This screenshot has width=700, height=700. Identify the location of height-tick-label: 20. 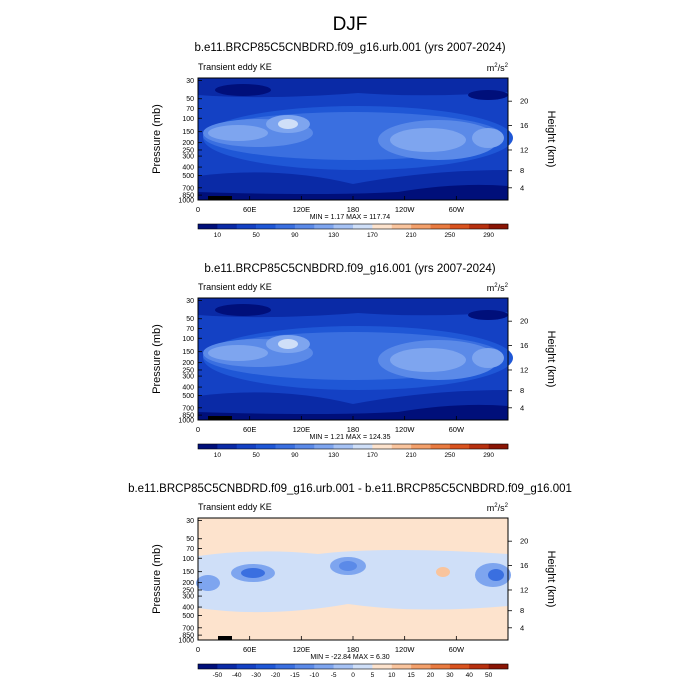
(524, 101).